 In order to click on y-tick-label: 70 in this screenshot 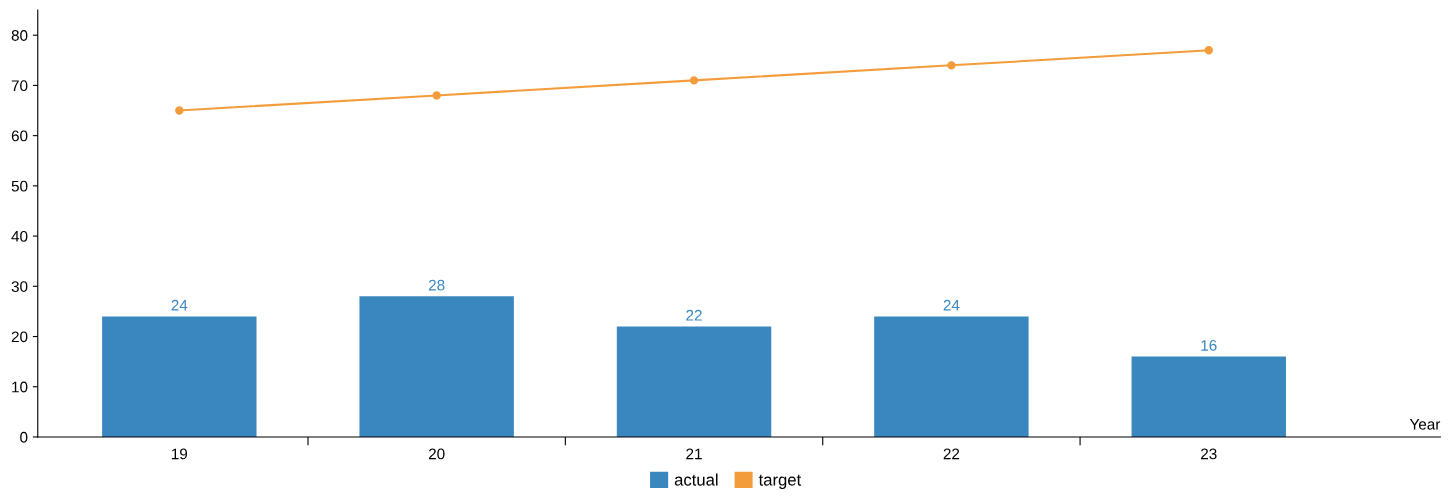, I will do `click(19, 86)`.